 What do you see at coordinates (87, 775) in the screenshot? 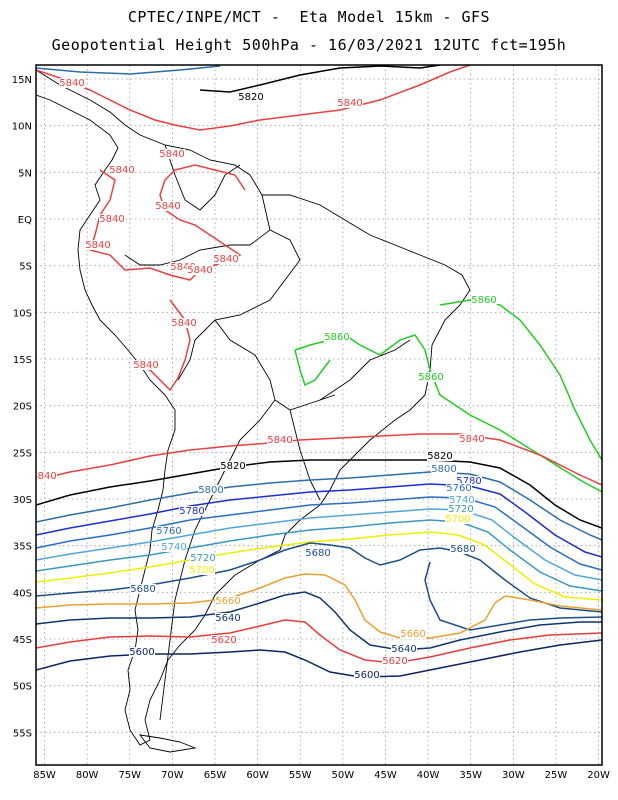
I see `longitude-label: 80W` at bounding box center [87, 775].